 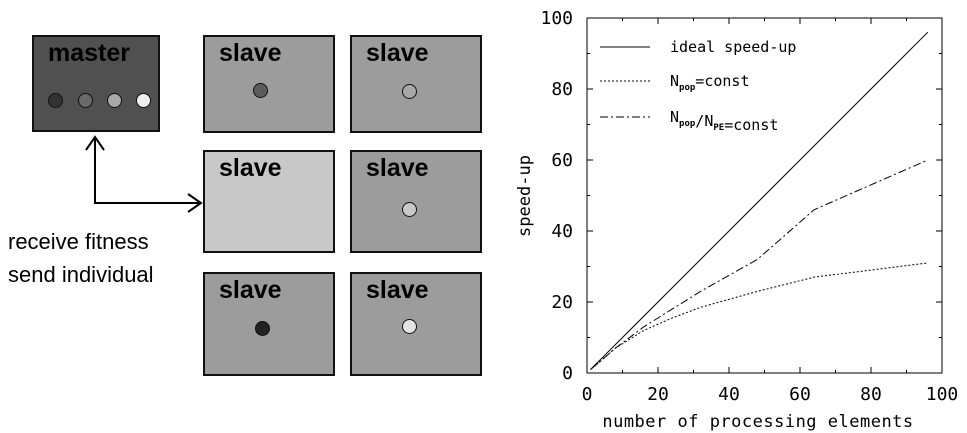 I want to click on slave-box-1: slave, so click(x=269, y=84).